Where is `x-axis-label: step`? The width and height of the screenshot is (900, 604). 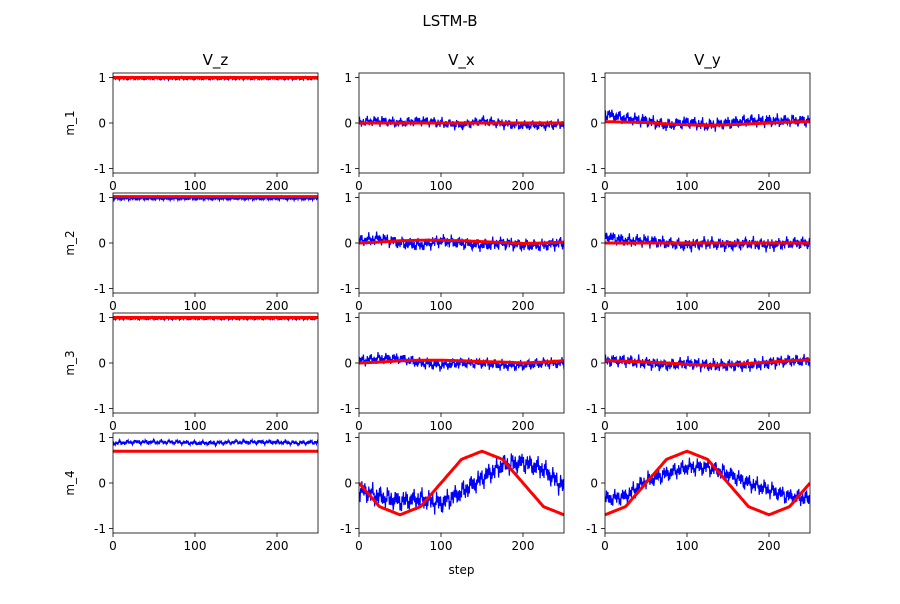
x-axis-label: step is located at coordinates (462, 570).